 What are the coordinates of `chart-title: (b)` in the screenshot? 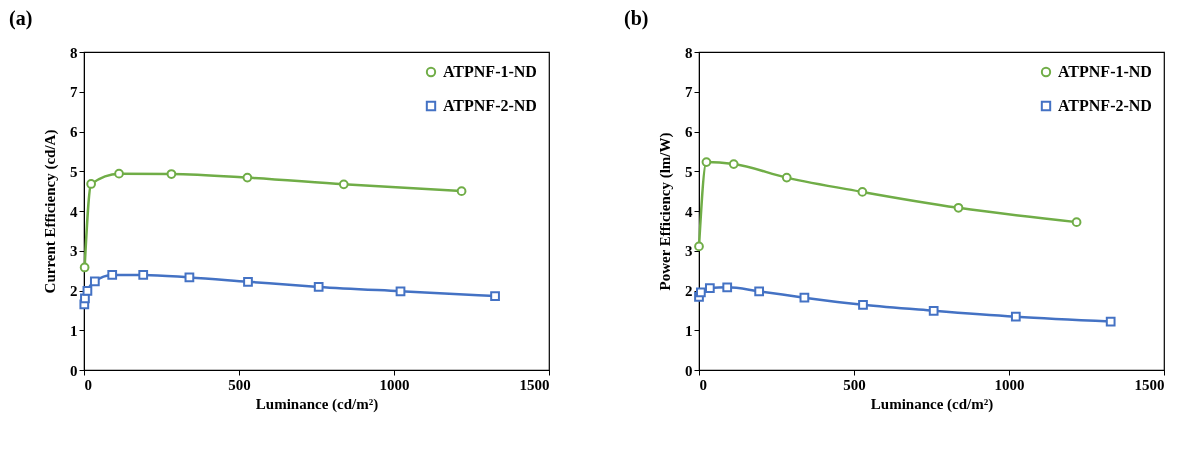 It's located at (636, 18).